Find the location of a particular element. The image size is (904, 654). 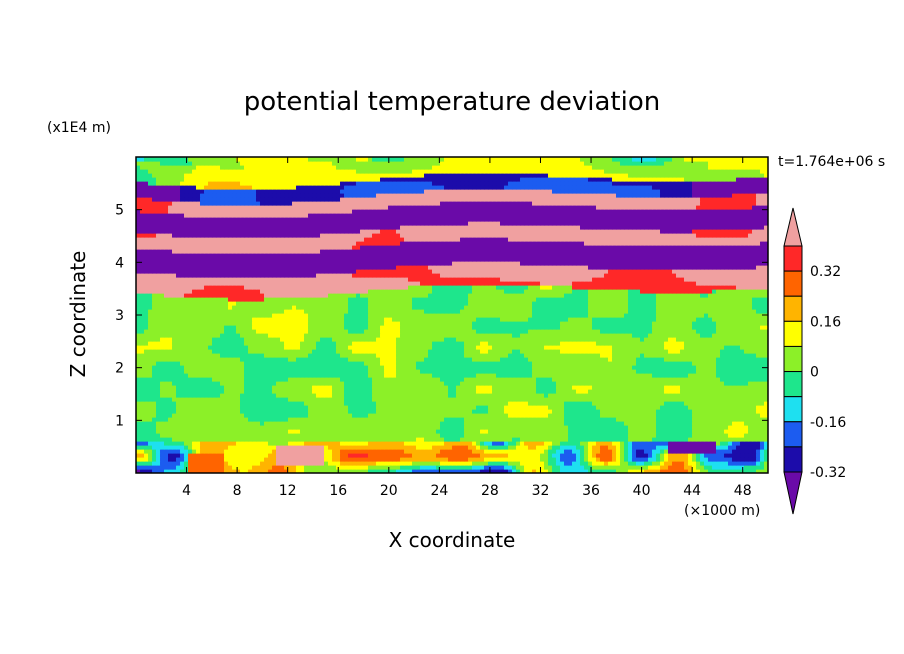

time-label: t=1.764e+06 s is located at coordinates (832, 162).